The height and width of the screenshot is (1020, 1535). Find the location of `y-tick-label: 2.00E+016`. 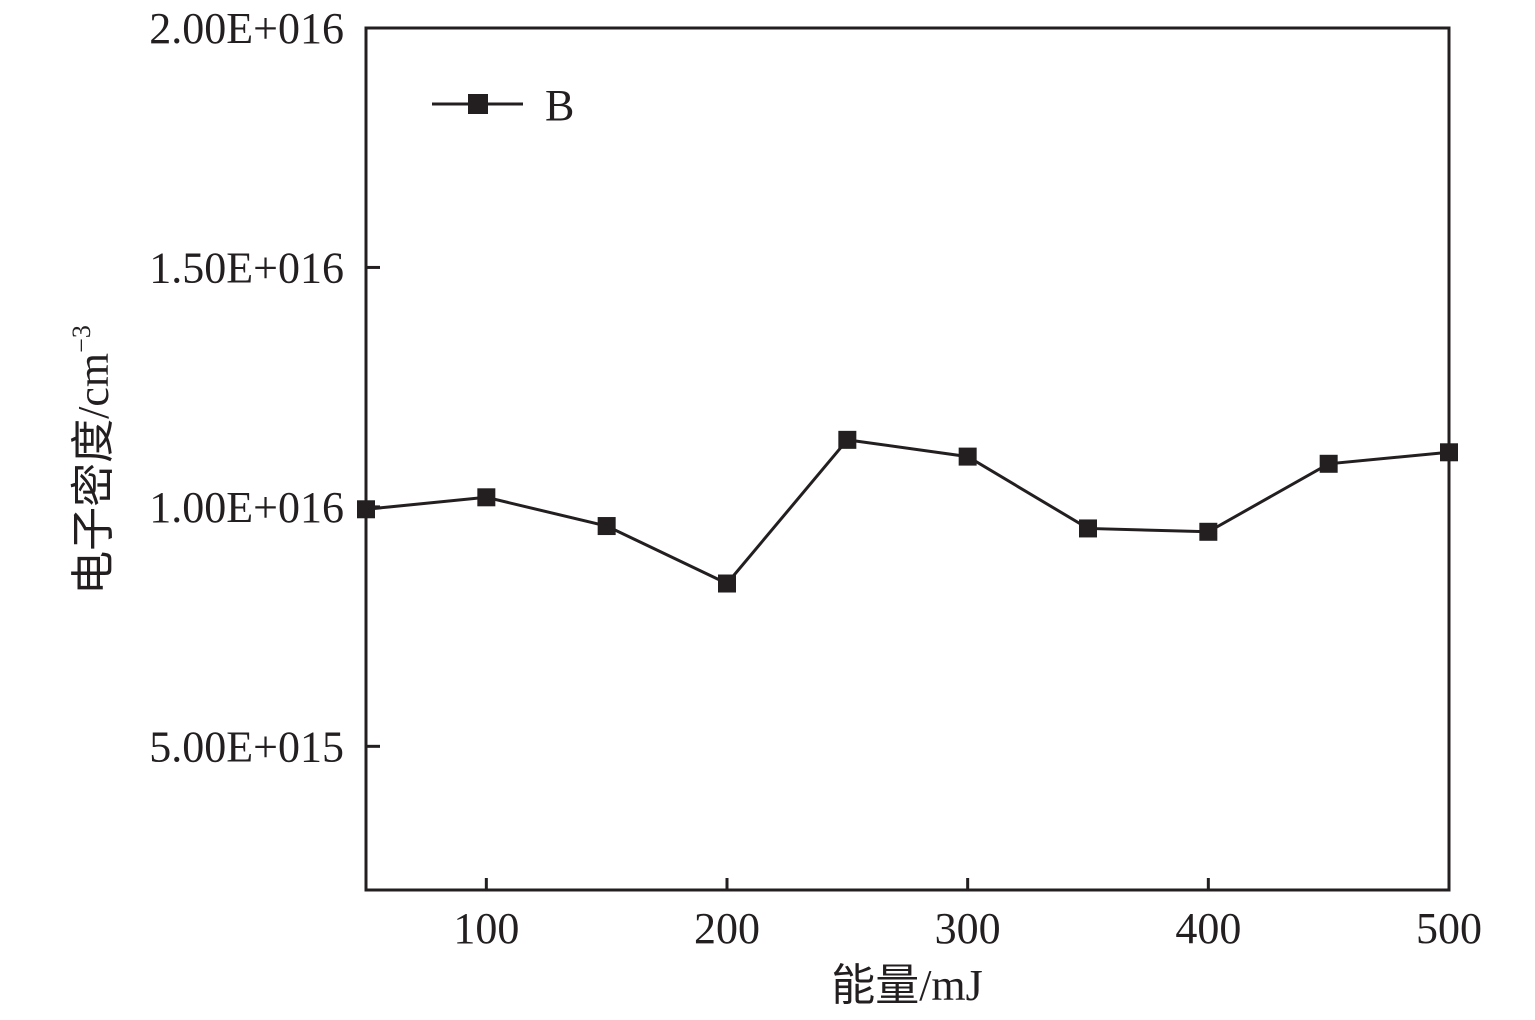

y-tick-label: 2.00E+016 is located at coordinates (246, 28).